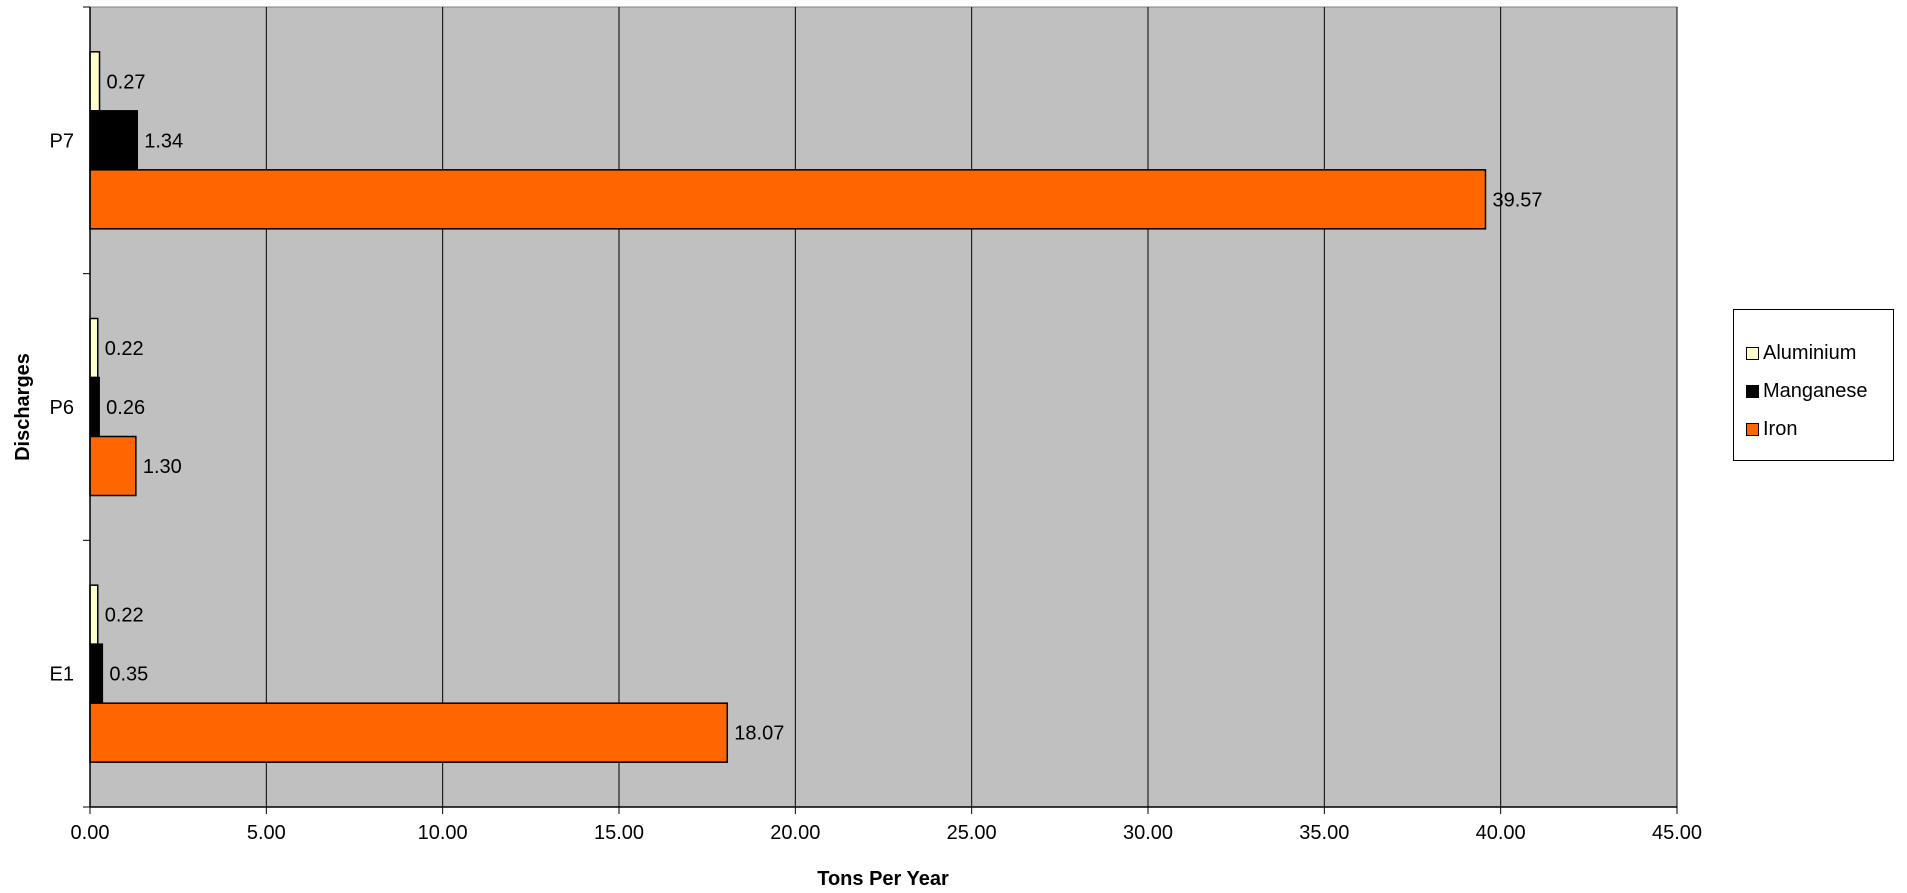 The width and height of the screenshot is (1907, 893). What do you see at coordinates (62, 141) in the screenshot?
I see `y-tick-label: P7` at bounding box center [62, 141].